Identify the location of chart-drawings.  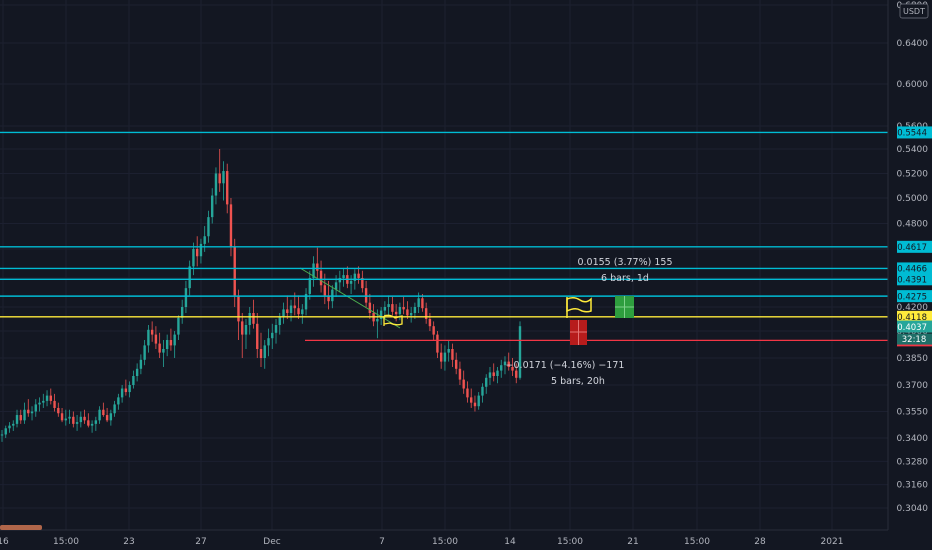
(508, 320).